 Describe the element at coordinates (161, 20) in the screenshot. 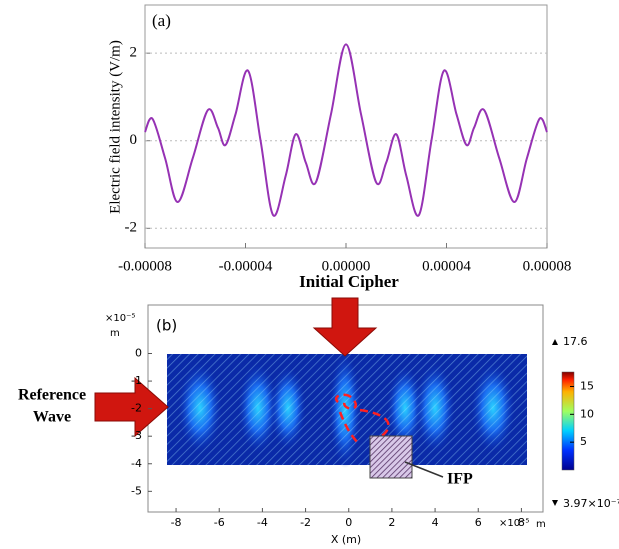

I see `panel-label: (a)` at that location.